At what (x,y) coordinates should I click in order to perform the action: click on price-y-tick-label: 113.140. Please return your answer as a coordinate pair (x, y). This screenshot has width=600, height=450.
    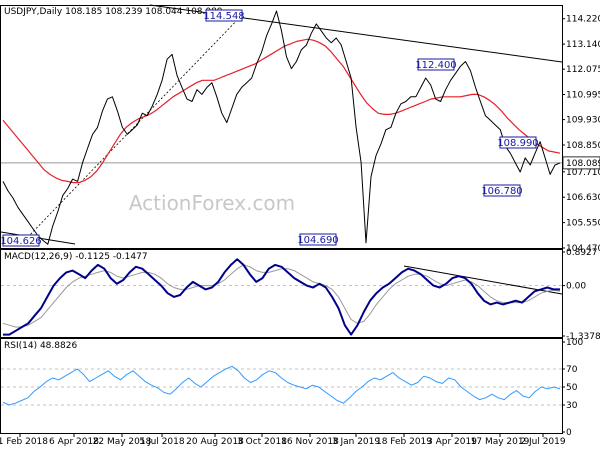
    Looking at the image, I should click on (583, 45).